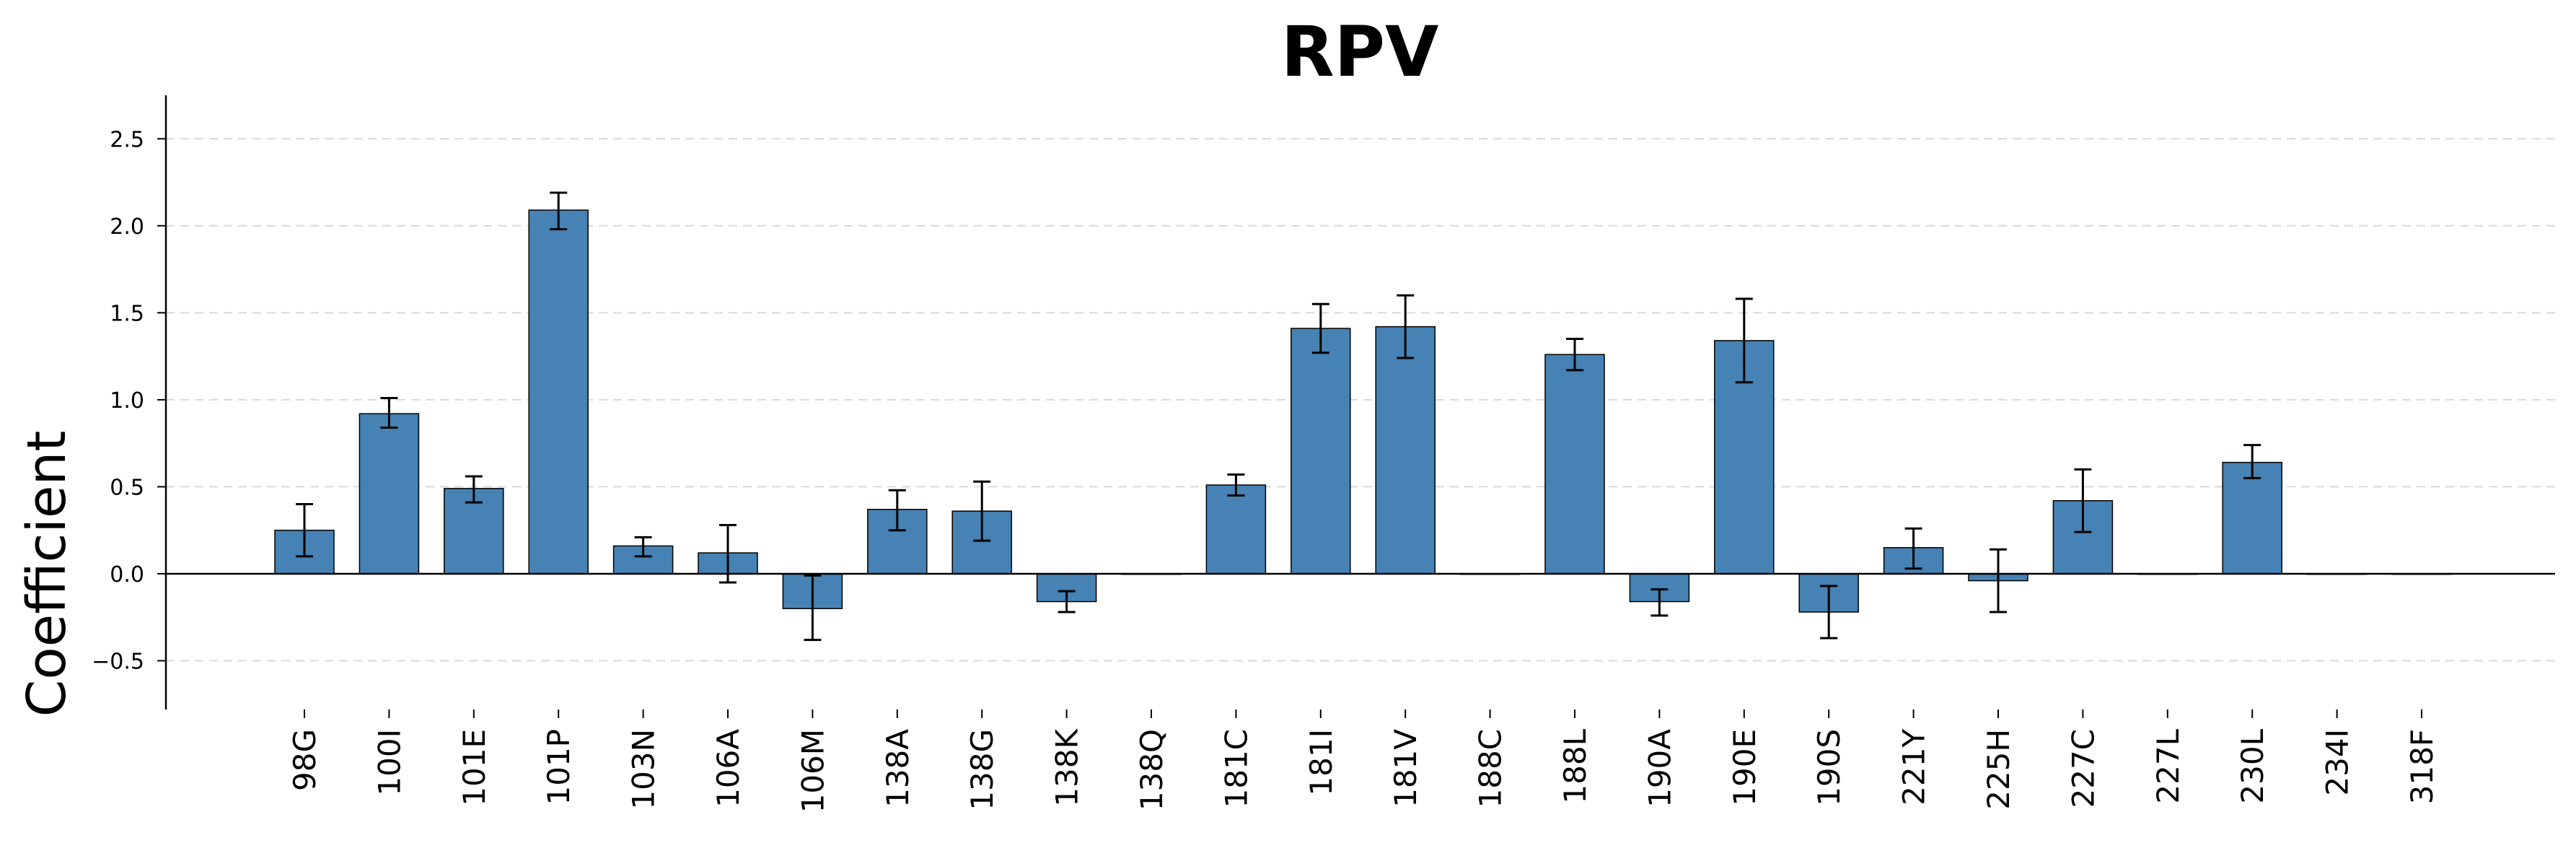 The height and width of the screenshot is (843, 2576). I want to click on y-tick-label: −0.5, so click(118, 661).